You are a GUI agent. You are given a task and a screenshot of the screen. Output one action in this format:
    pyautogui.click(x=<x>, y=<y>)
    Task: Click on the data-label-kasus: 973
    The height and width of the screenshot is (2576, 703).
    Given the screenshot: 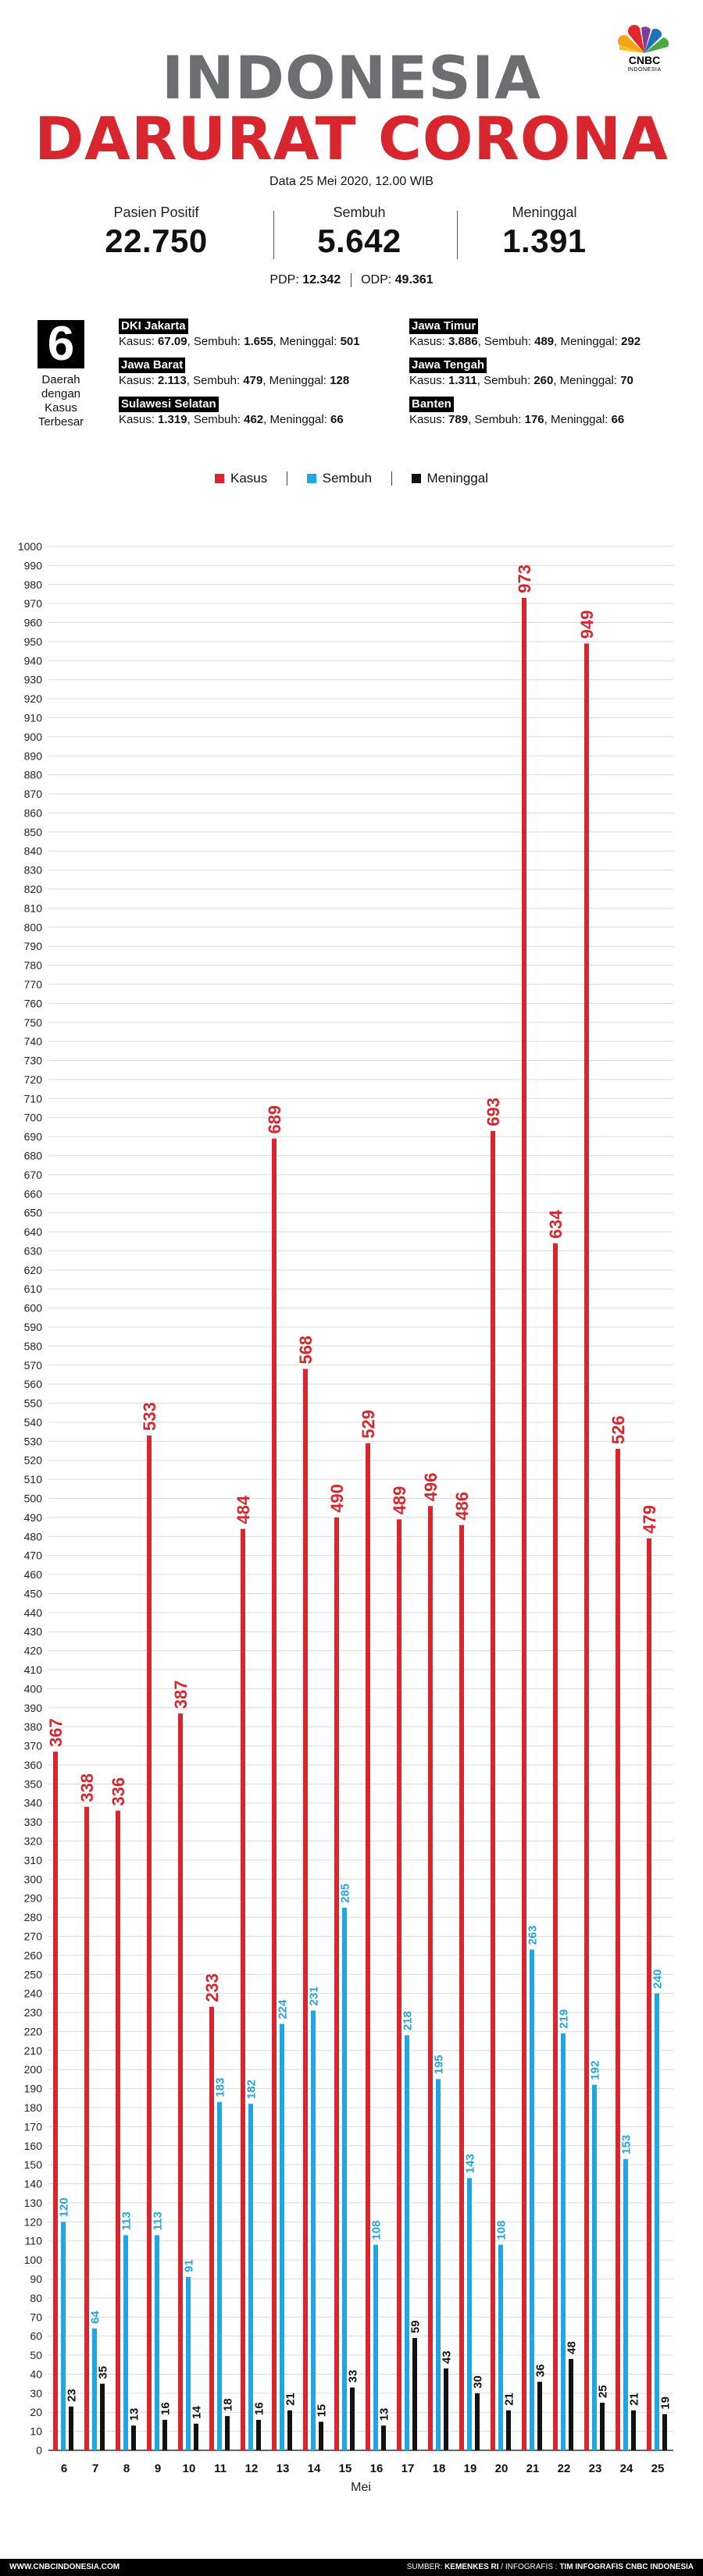 What is the action you would take?
    pyautogui.click(x=524, y=578)
    